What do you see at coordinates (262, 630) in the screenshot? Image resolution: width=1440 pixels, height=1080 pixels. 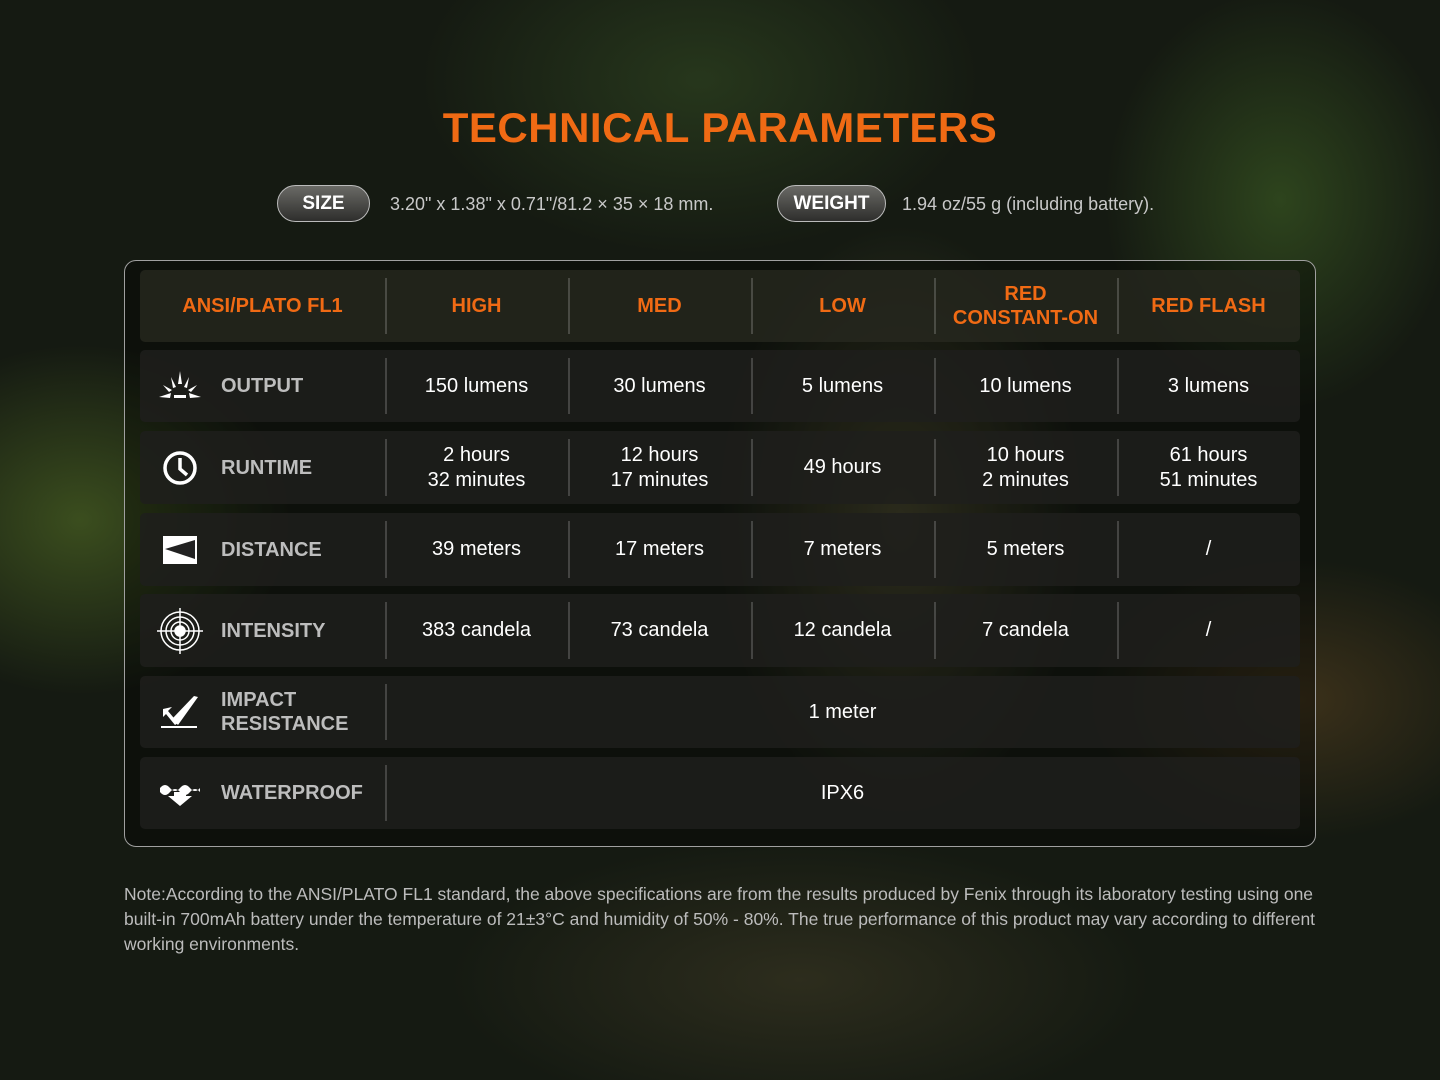 I see `row-label: INTENSITY` at bounding box center [262, 630].